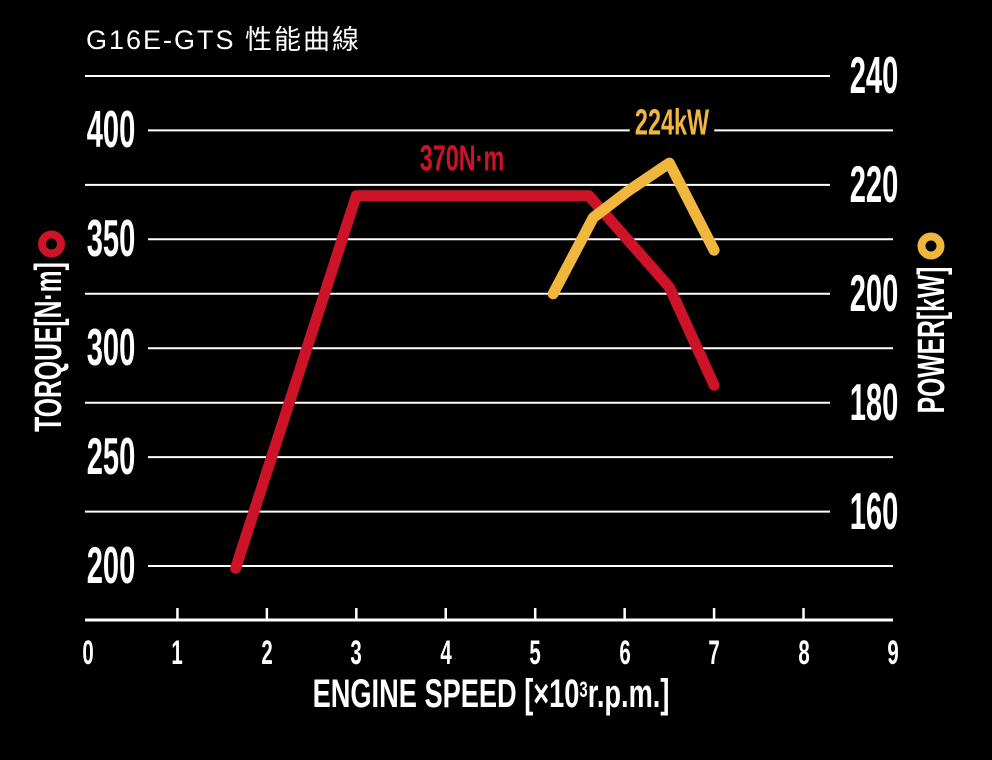  What do you see at coordinates (931, 246) in the screenshot?
I see `power-legend-ring-icon` at bounding box center [931, 246].